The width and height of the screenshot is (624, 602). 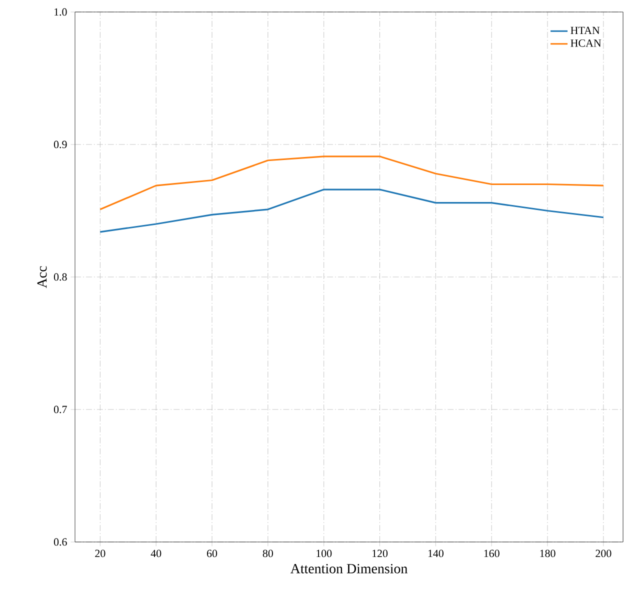 I want to click on legend-label: HCAN, so click(x=586, y=43).